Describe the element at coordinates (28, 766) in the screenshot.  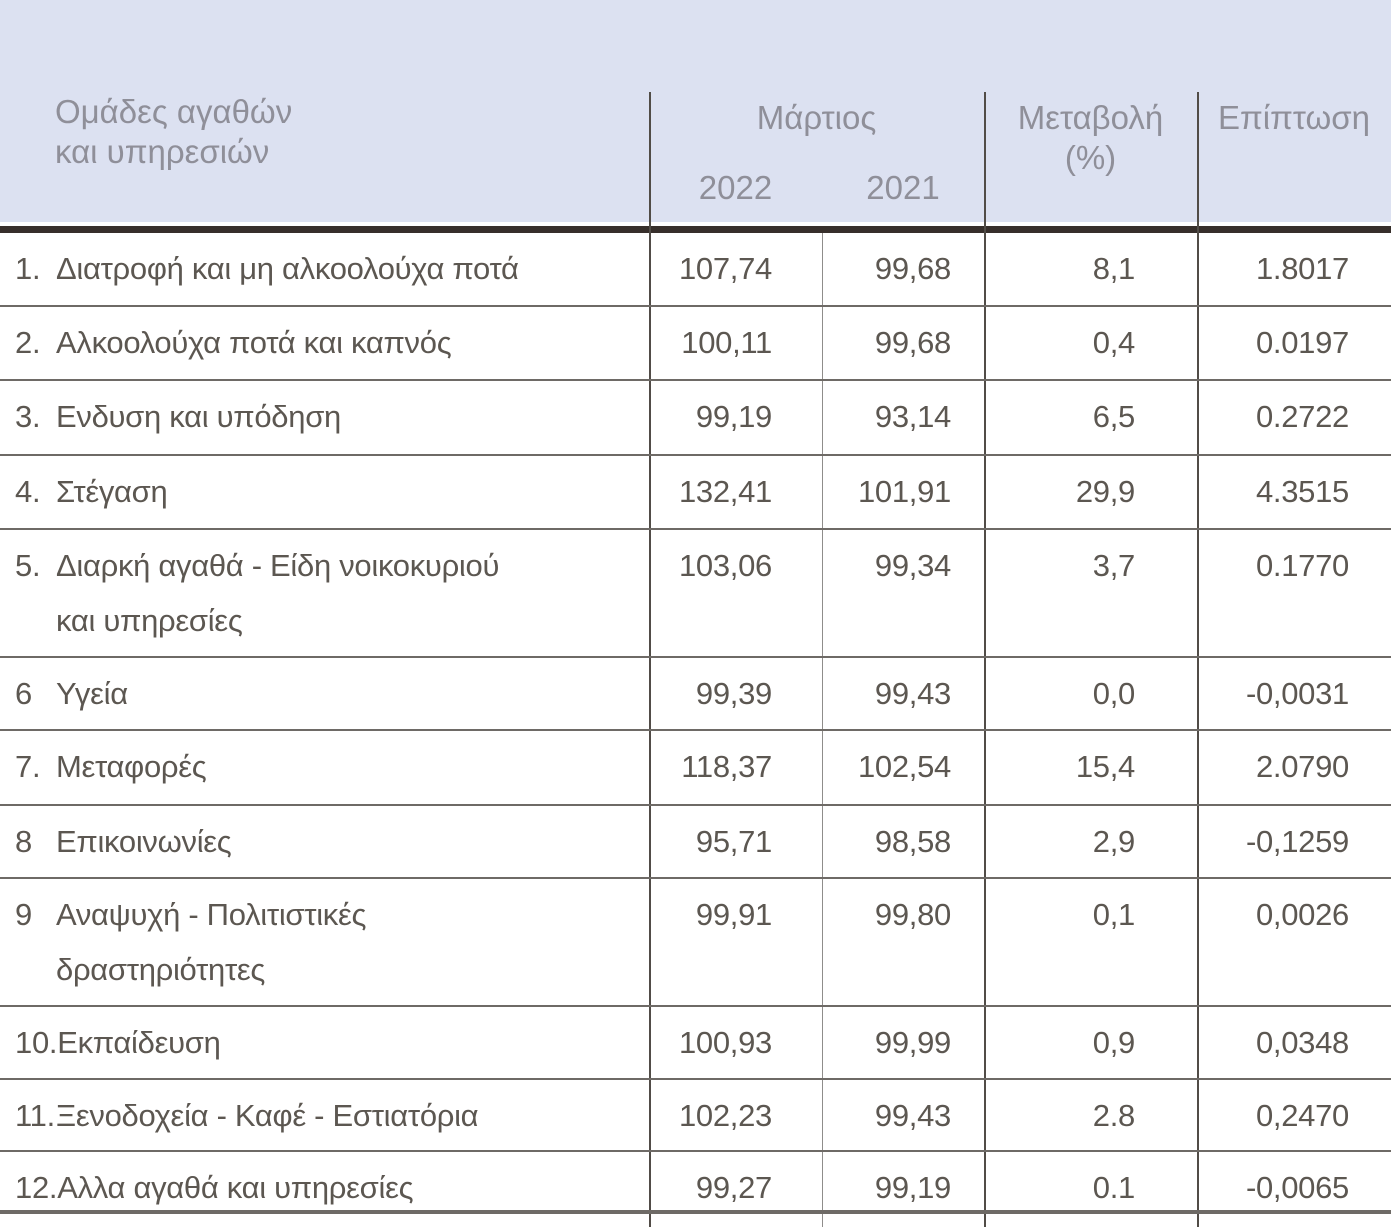
I see `row-number: 7.` at that location.